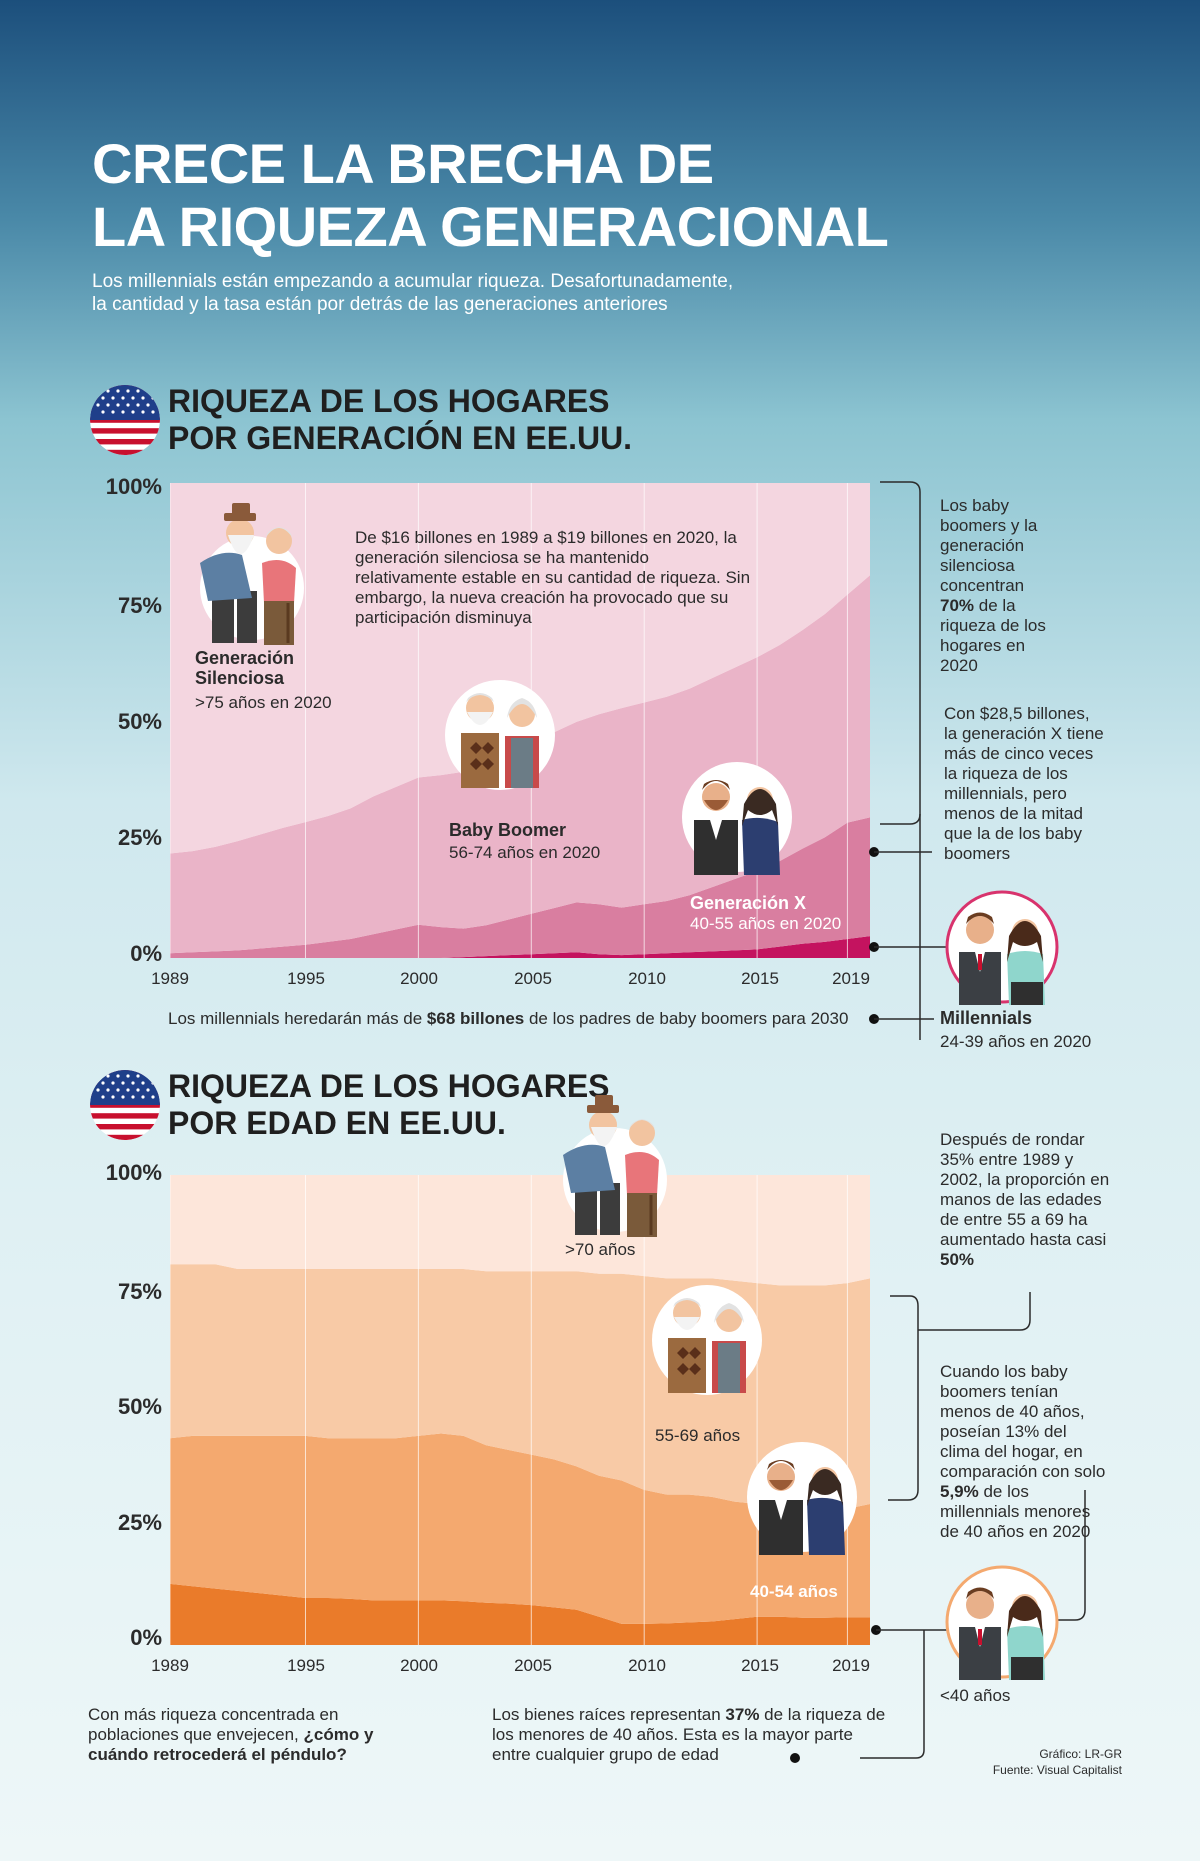 Image resolution: width=1200 pixels, height=1861 pixels. Describe the element at coordinates (766, 923) in the screenshot. I see `generation-x-age: 40-55 años en 2020` at that location.